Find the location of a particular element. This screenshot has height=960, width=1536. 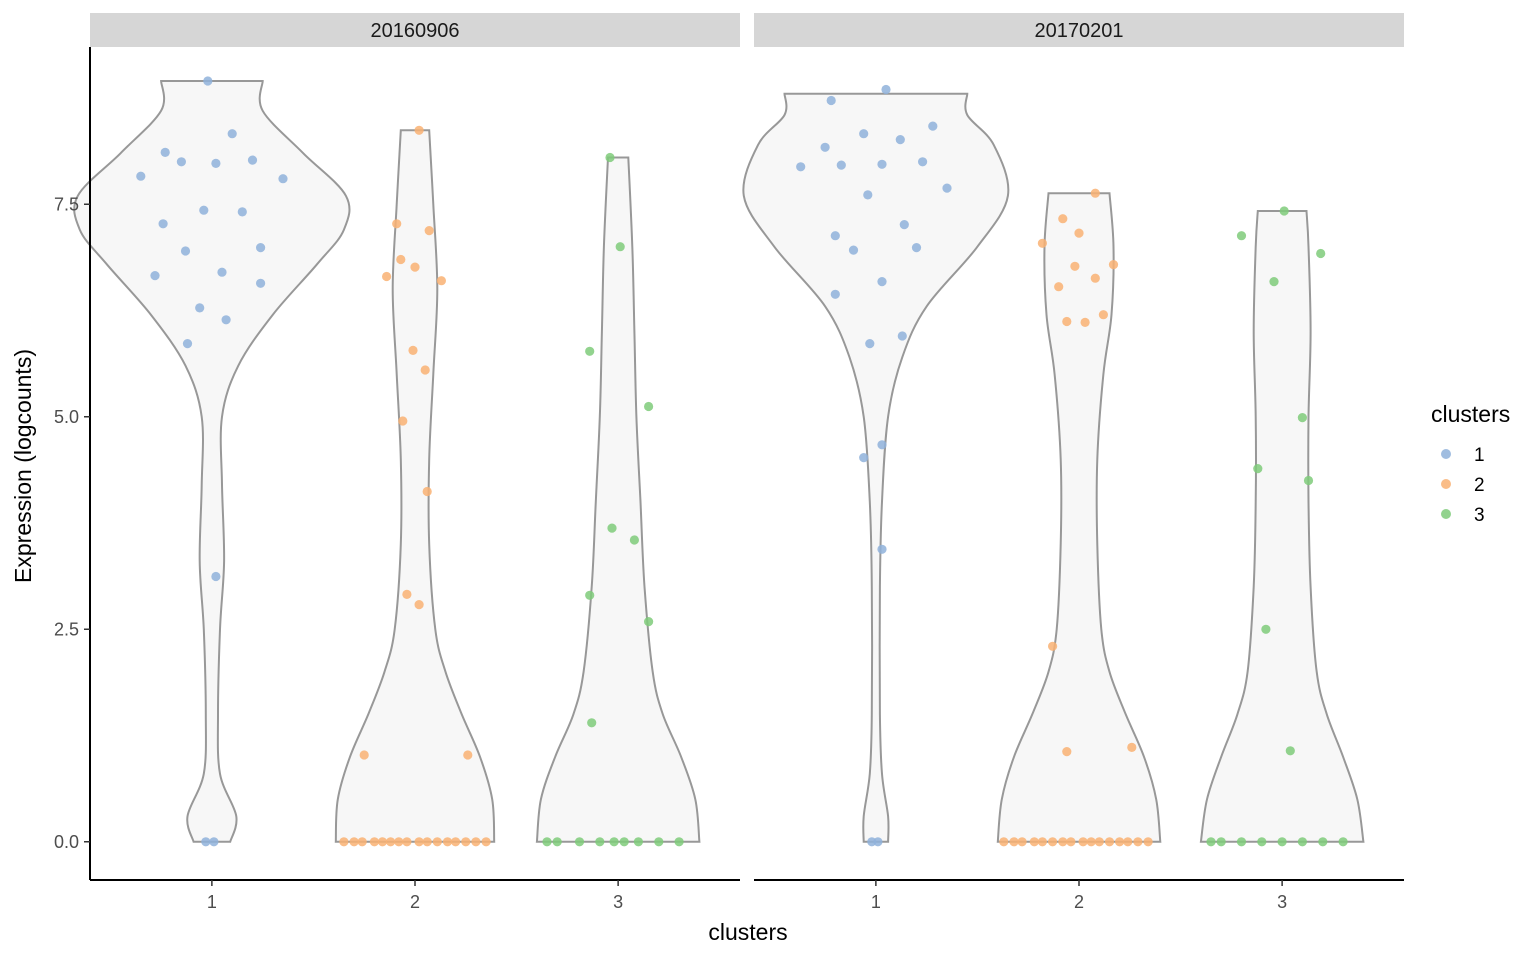

x-axis: 1 2 3 is located at coordinates (415, 895).